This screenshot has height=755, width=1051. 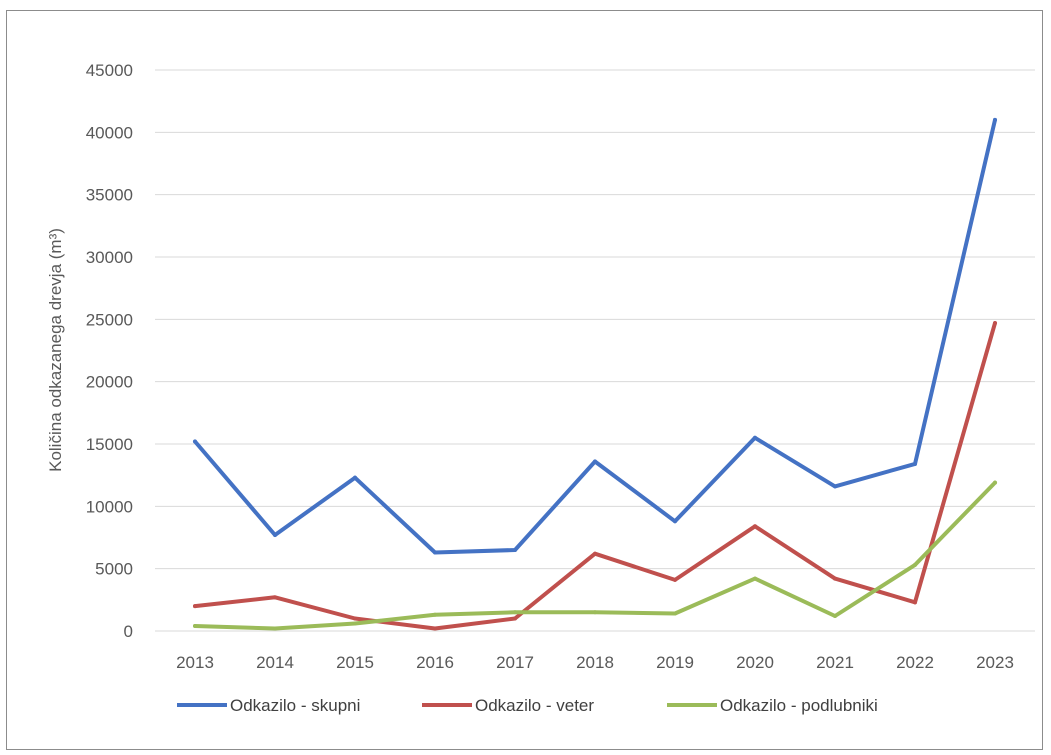 What do you see at coordinates (275, 662) in the screenshot?
I see `x-tick-label: 2014` at bounding box center [275, 662].